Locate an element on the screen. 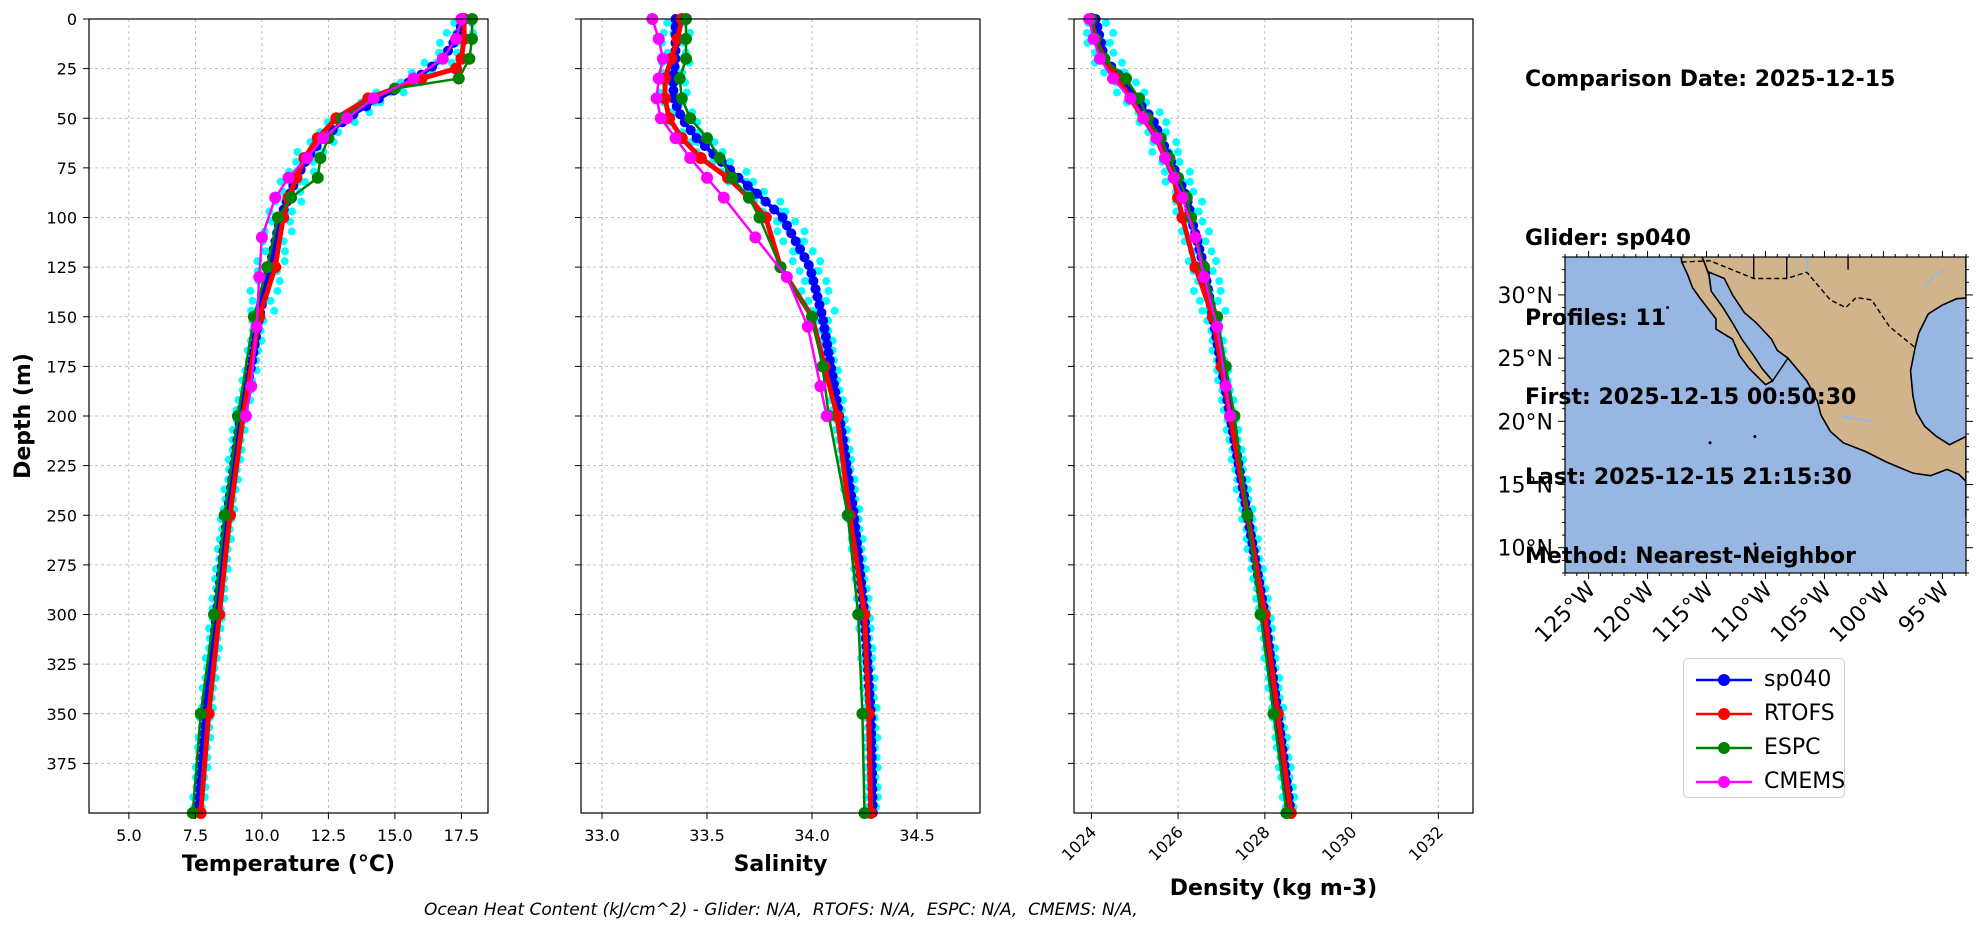 The height and width of the screenshot is (934, 1978). x-tick-label: 7.5 is located at coordinates (195, 835).